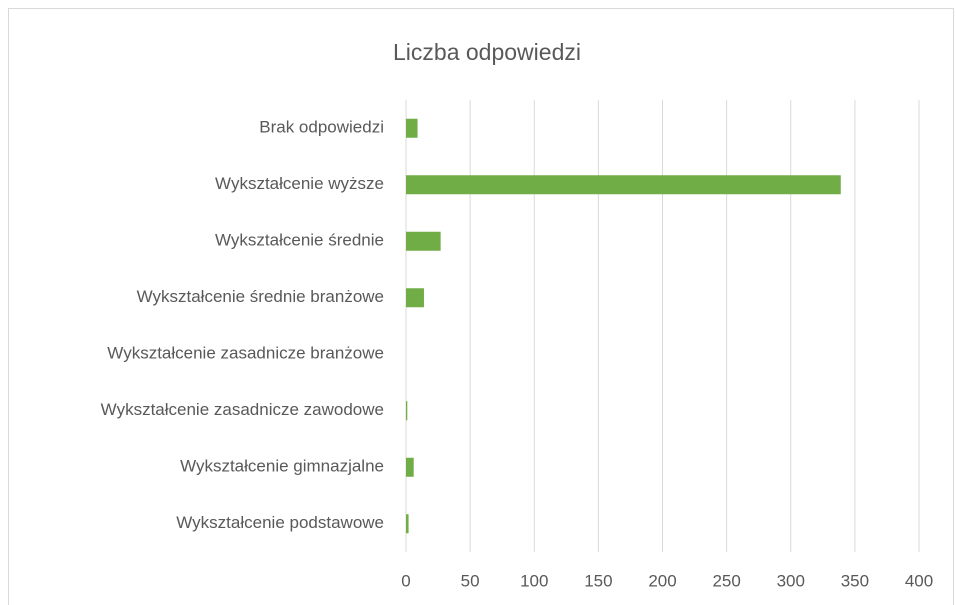  Describe the element at coordinates (487, 52) in the screenshot. I see `chart-title: Liczba odpowiedzi` at that location.